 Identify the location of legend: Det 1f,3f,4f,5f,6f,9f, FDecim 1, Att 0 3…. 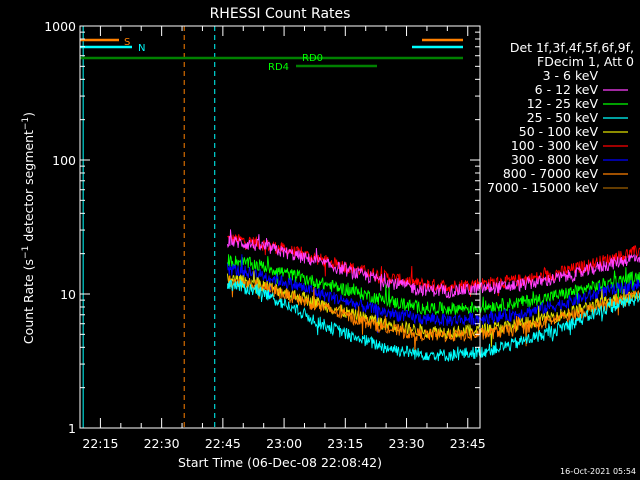
(560, 117).